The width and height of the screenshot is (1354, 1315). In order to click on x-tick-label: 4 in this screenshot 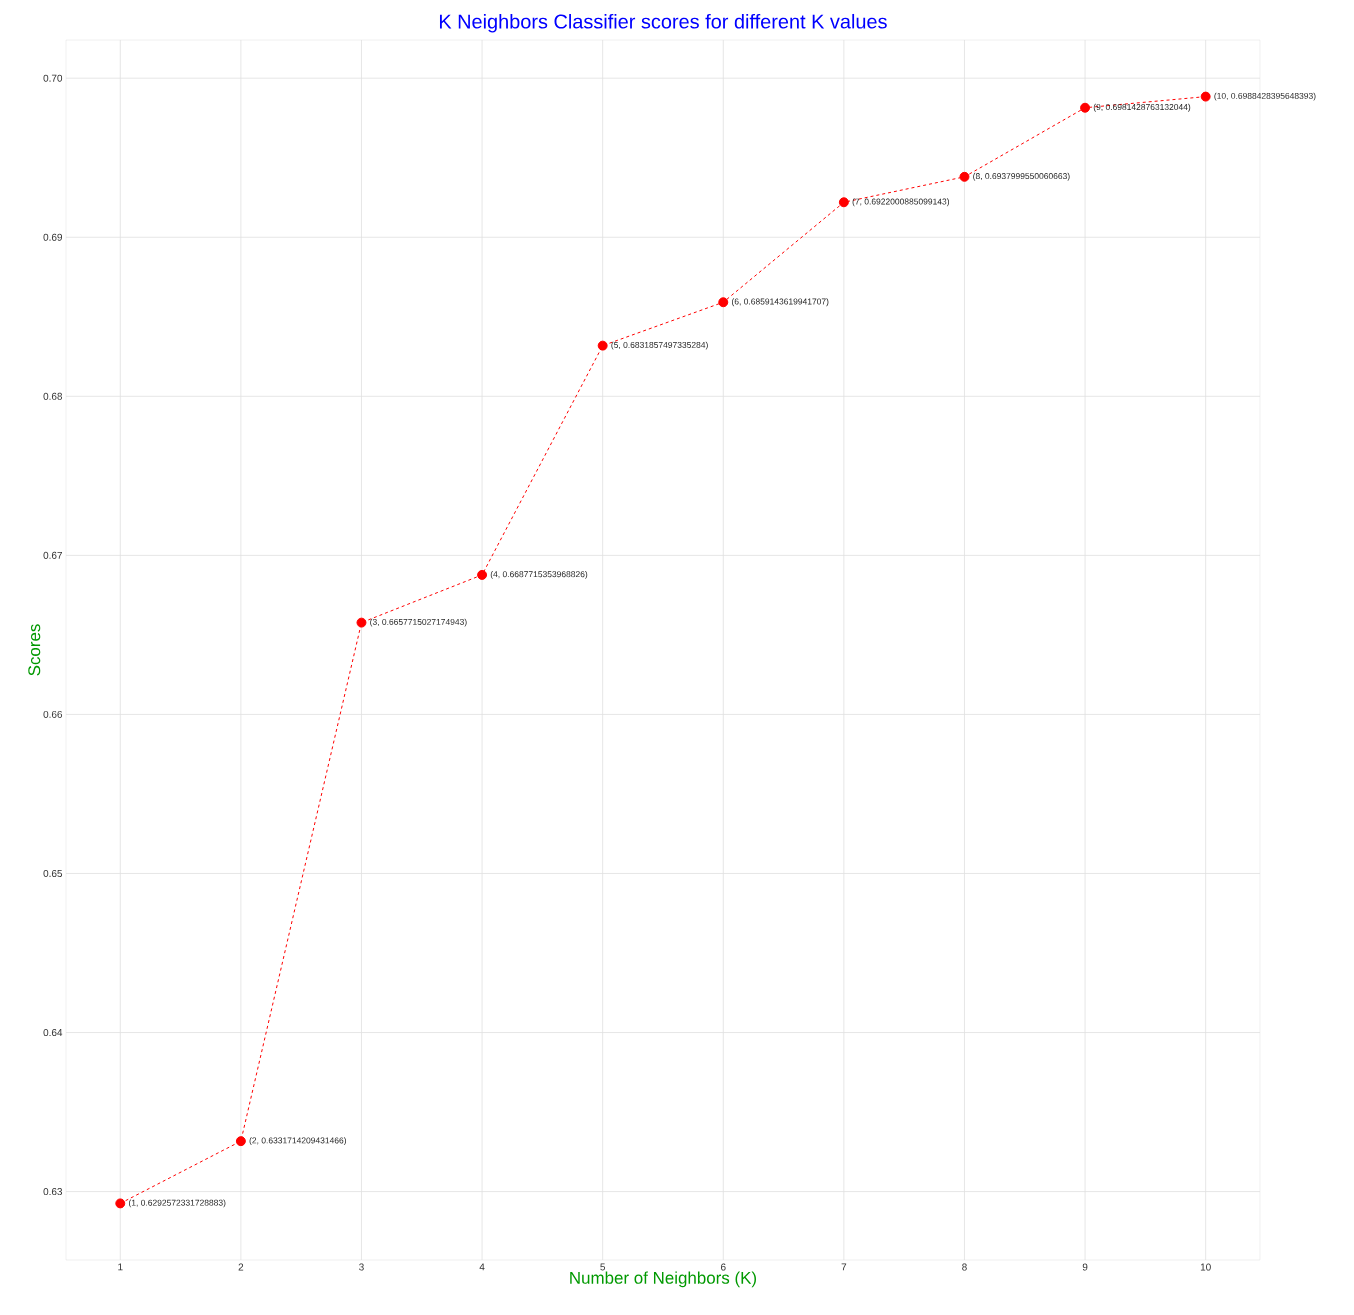, I will do `click(482, 1267)`.